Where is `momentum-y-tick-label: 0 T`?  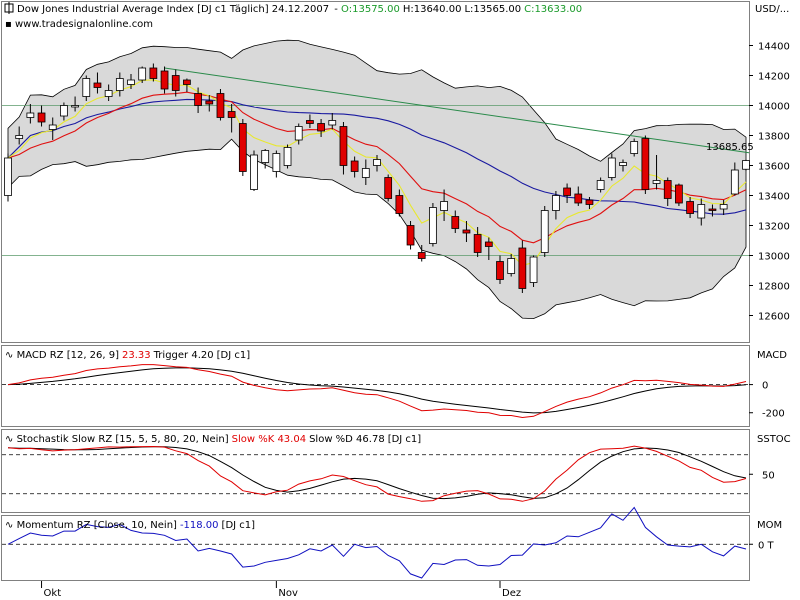
momentum-y-tick-label: 0 T is located at coordinates (766, 545).